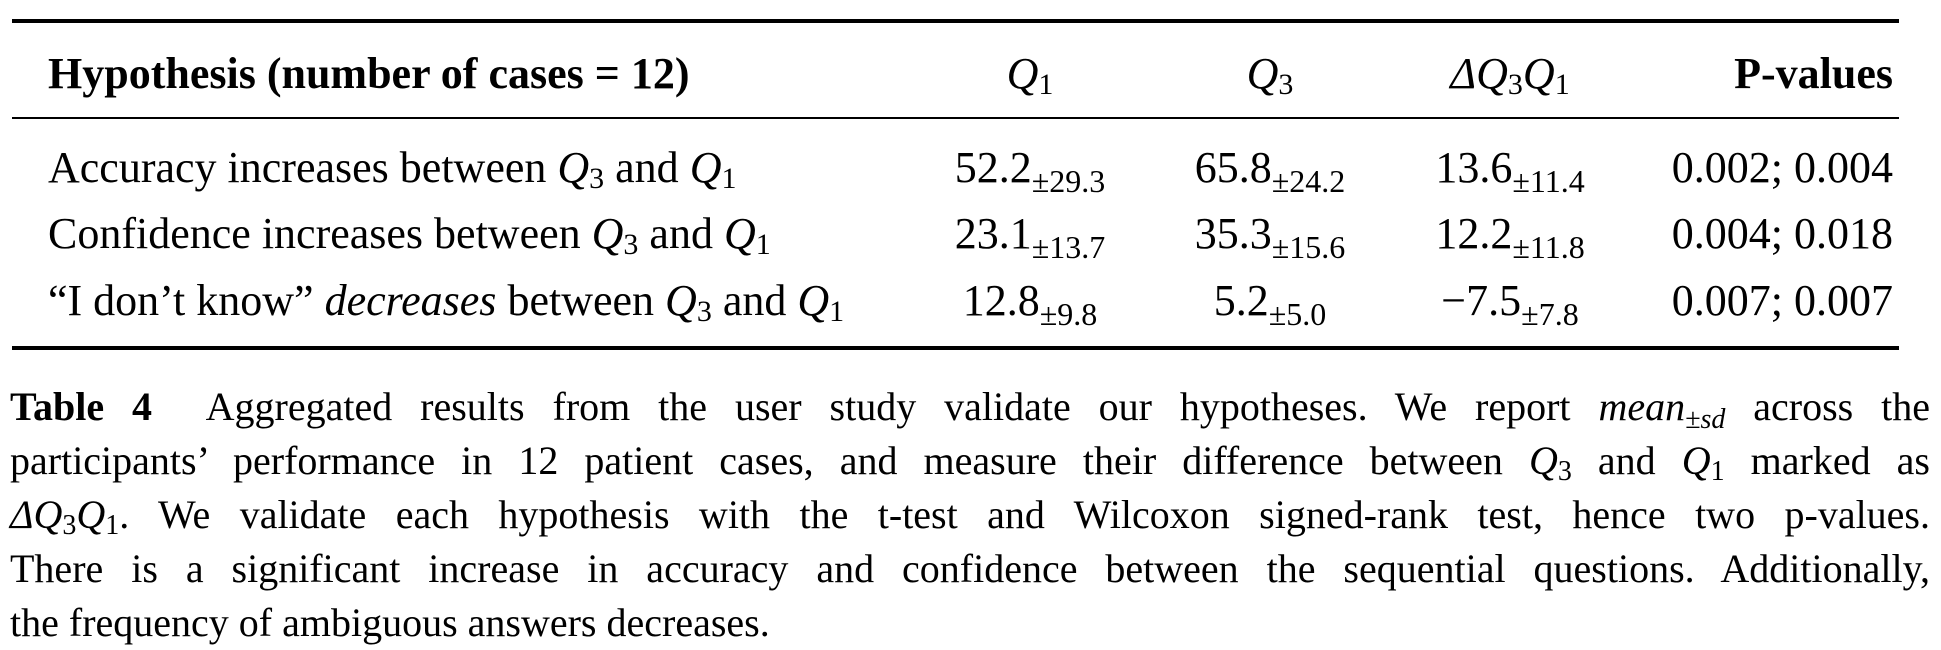 This screenshot has height=650, width=1941. I want to click on cell-q3: 65.8±24.2, so click(1270, 170).